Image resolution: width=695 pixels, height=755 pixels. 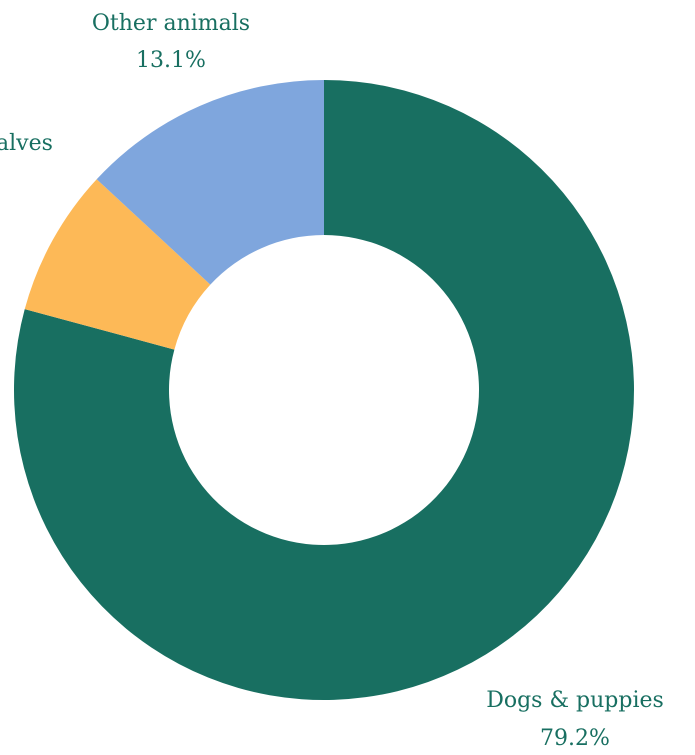 What do you see at coordinates (171, 60) in the screenshot?
I see `label-other-value: 13.1%` at bounding box center [171, 60].